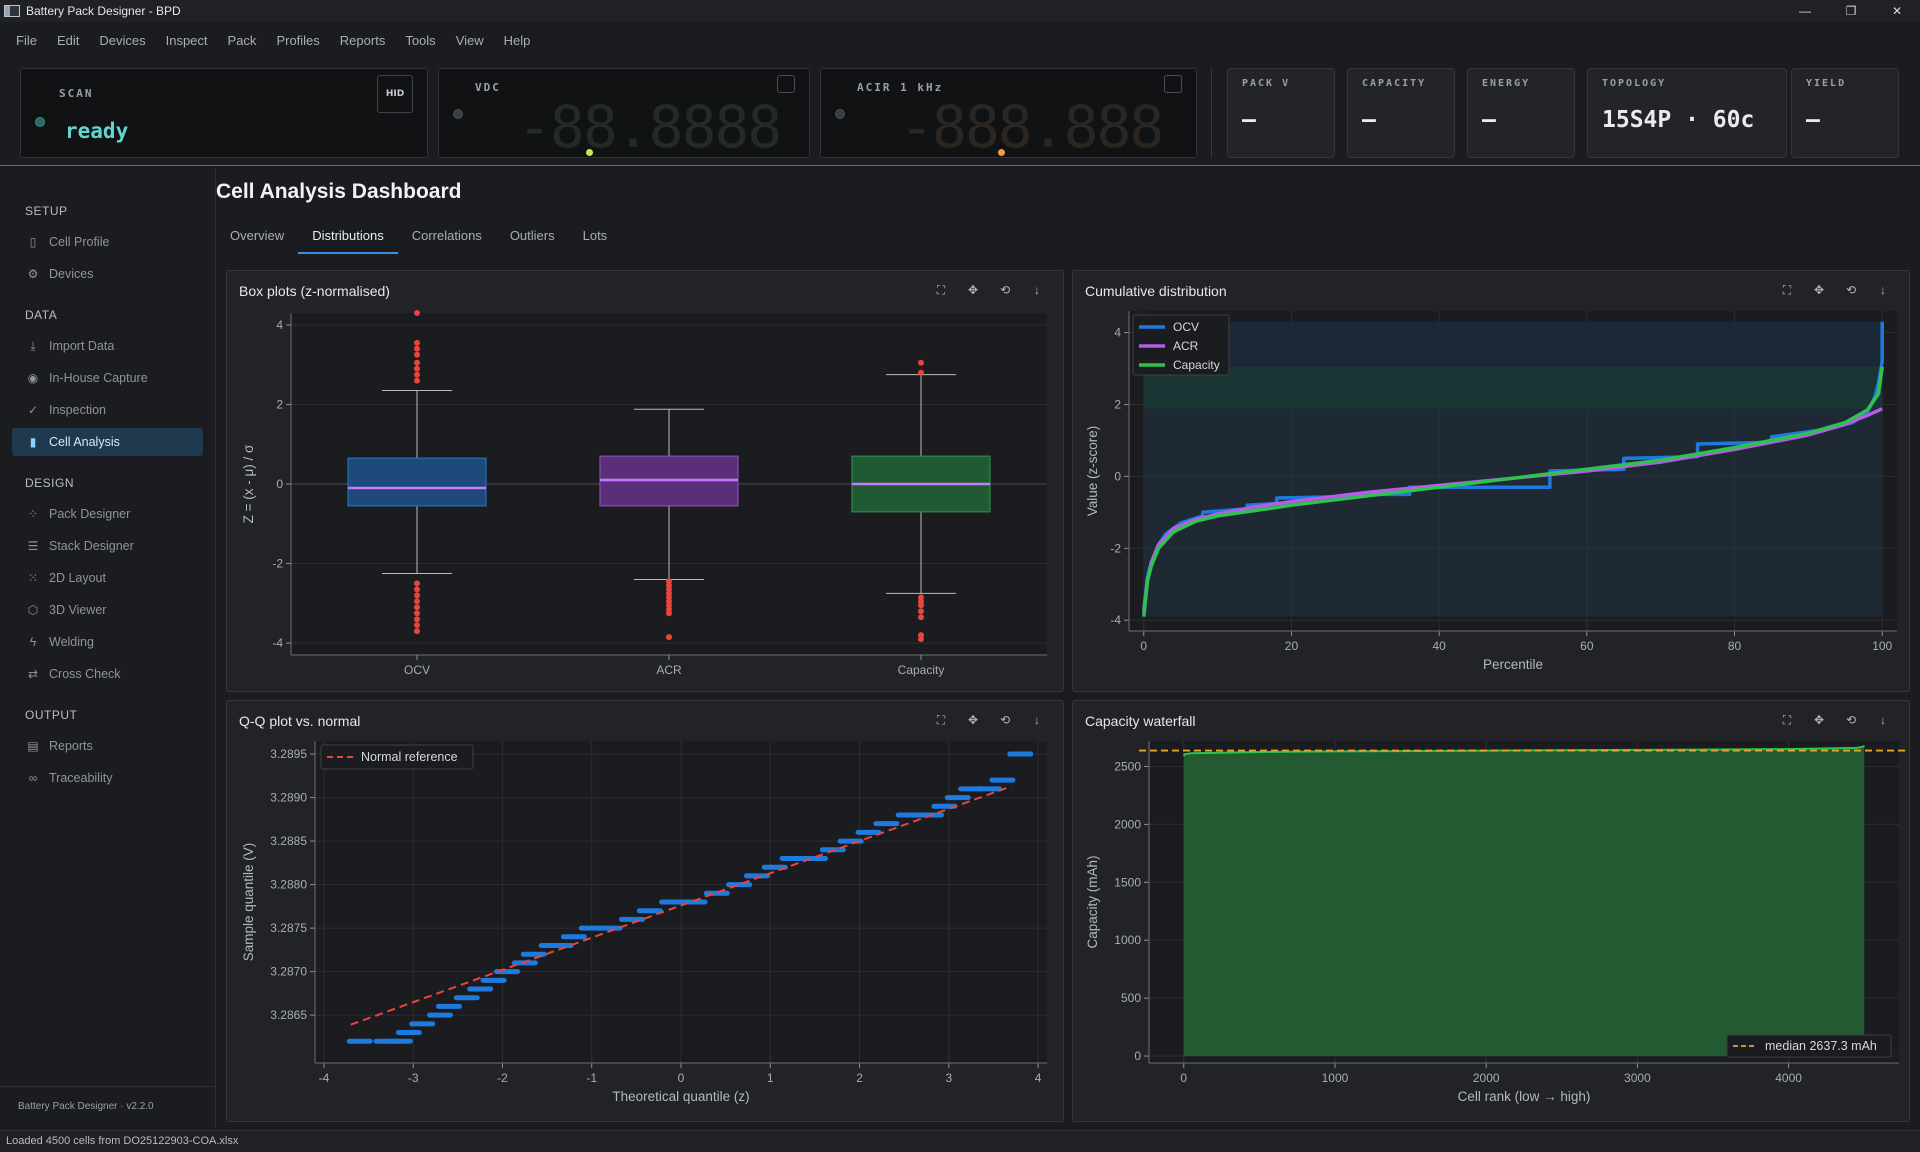 This screenshot has height=1152, width=1920. I want to click on x-tick-label: 0, so click(681, 1078).